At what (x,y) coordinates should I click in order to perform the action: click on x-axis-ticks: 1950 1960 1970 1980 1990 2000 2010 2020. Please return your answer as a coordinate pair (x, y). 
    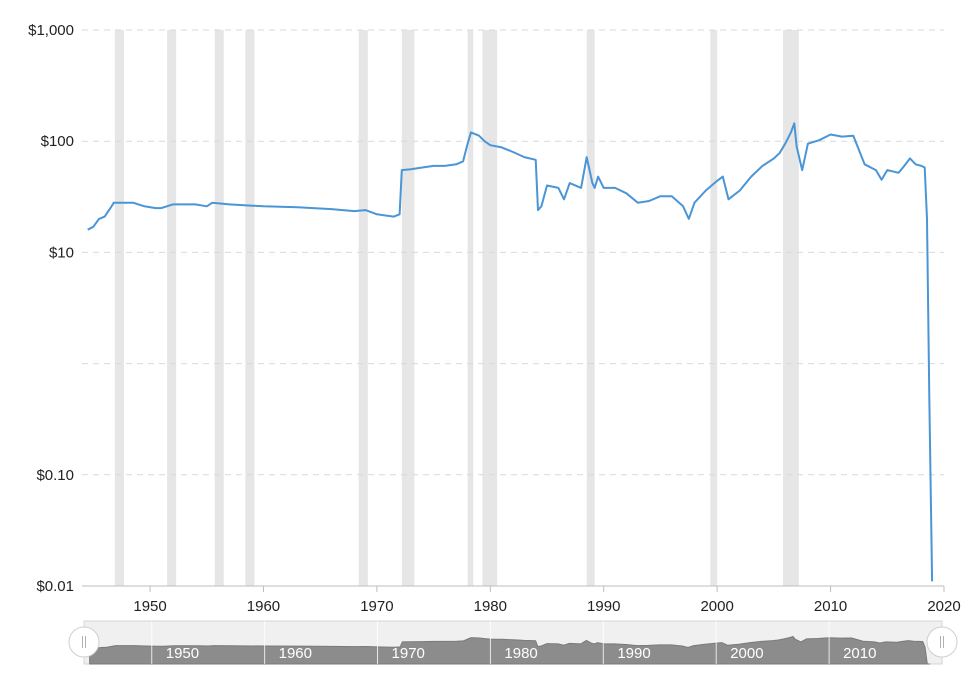
    Looking at the image, I should click on (547, 600).